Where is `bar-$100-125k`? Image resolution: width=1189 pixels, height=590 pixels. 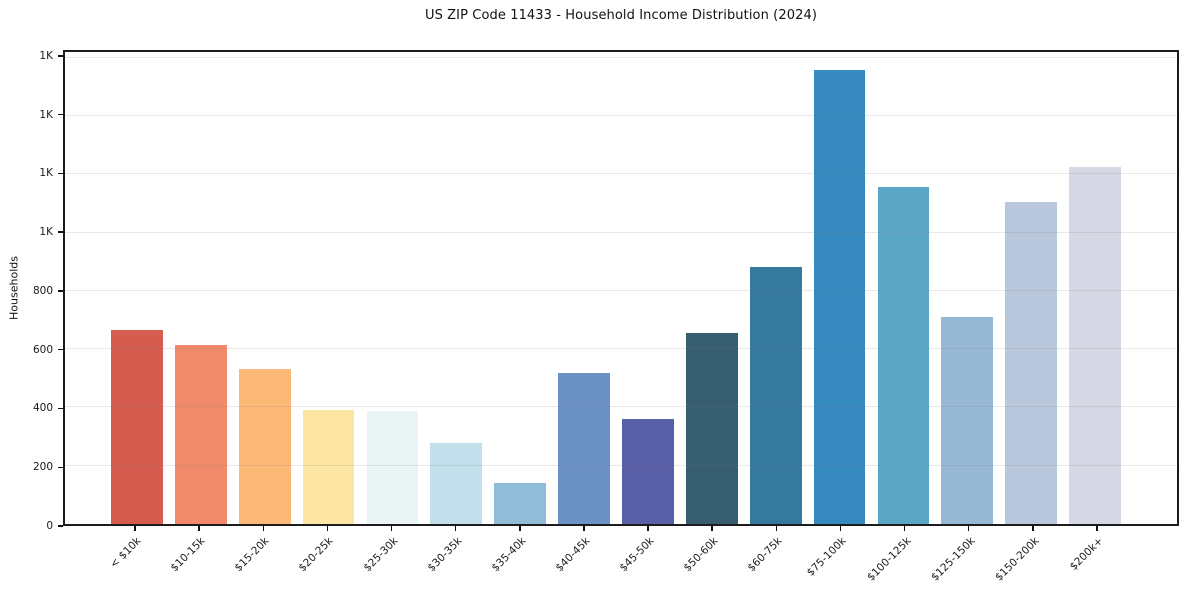
bar-$100-125k is located at coordinates (903, 355).